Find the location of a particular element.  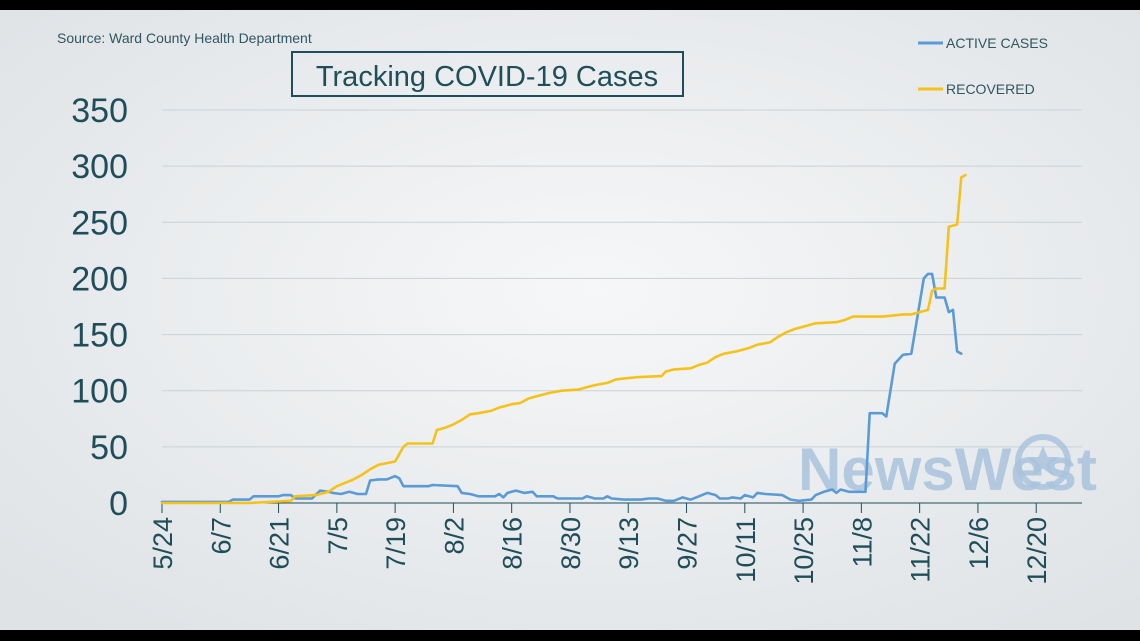

y-tick-label: 300 is located at coordinates (99, 167).